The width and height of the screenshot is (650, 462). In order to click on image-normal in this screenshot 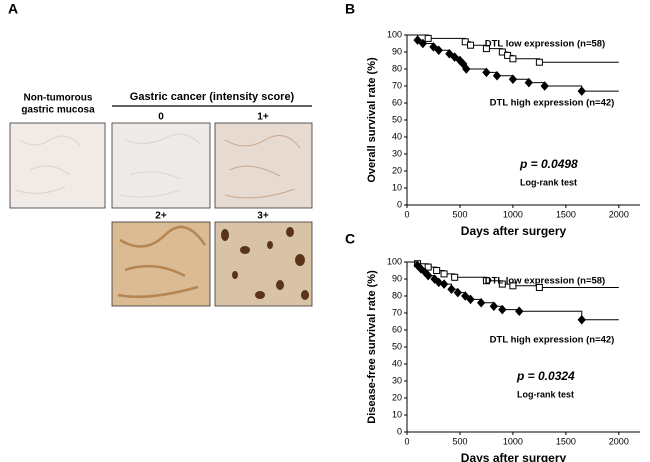, I will do `click(57, 165)`.